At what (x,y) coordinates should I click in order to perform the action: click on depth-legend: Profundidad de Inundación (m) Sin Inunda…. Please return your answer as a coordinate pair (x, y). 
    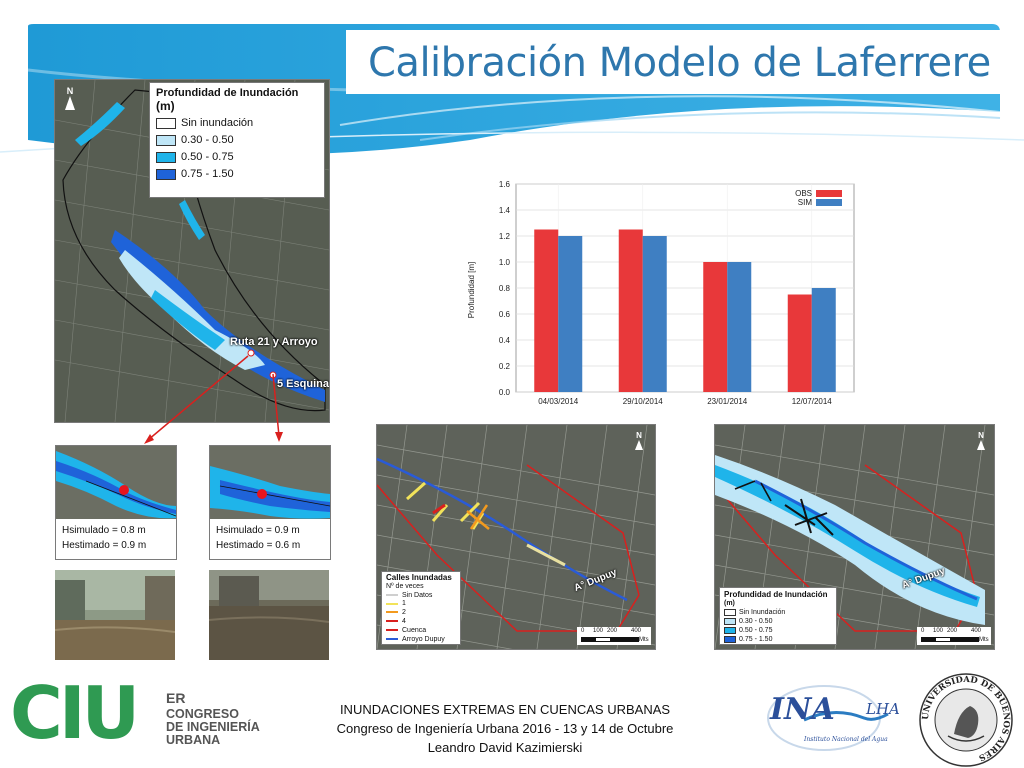
    Looking at the image, I should click on (778, 616).